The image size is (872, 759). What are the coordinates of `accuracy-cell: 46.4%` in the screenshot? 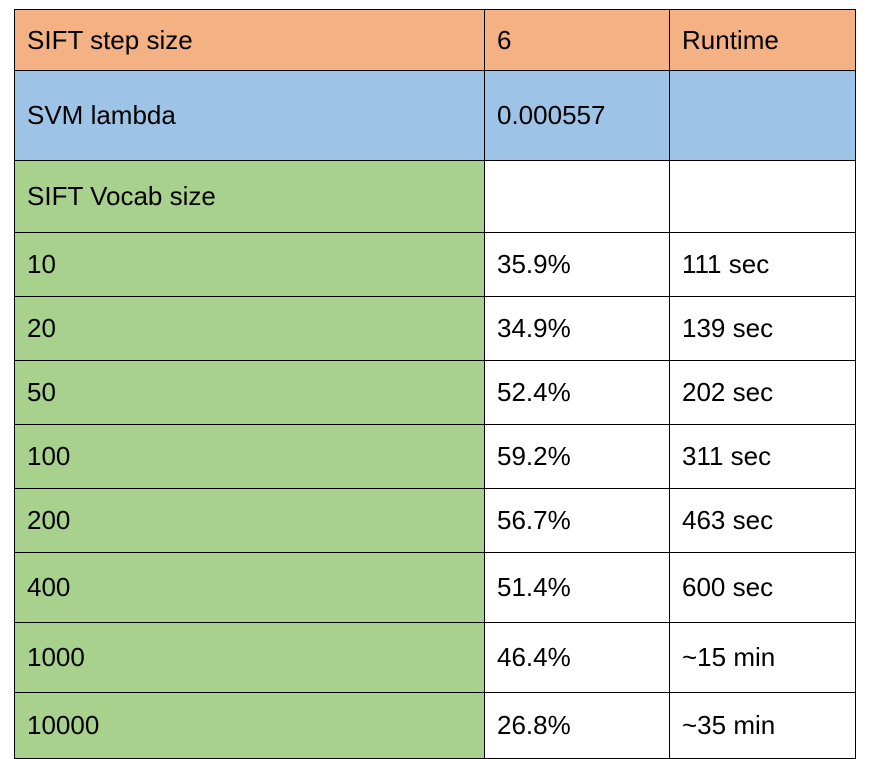 It's located at (577, 657).